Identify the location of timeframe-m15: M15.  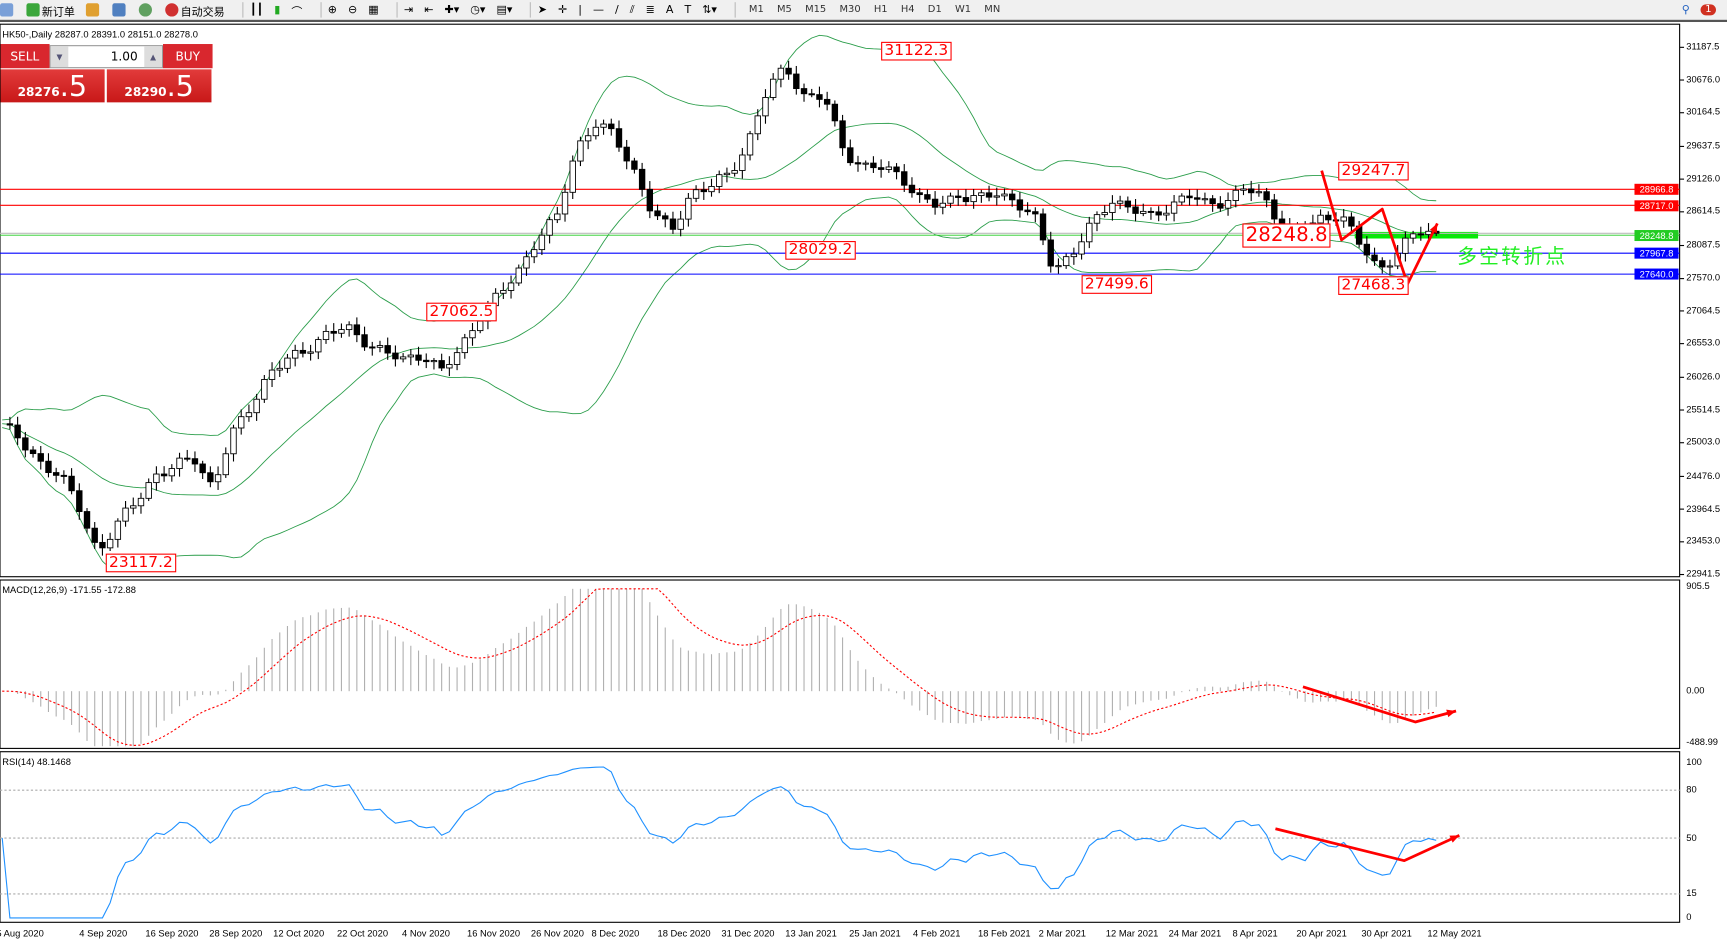
(816, 10).